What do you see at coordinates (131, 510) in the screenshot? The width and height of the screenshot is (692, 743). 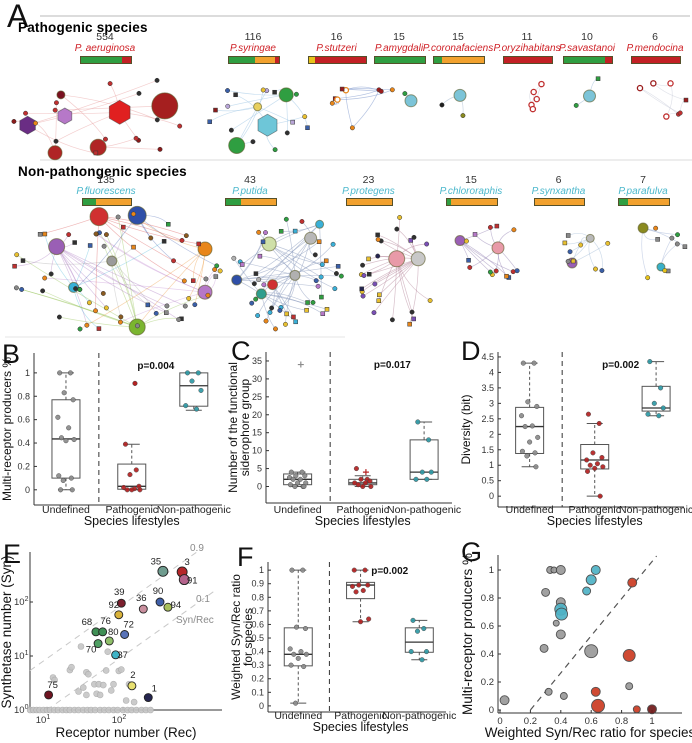 I see `category-label: Pathogenic` at bounding box center [131, 510].